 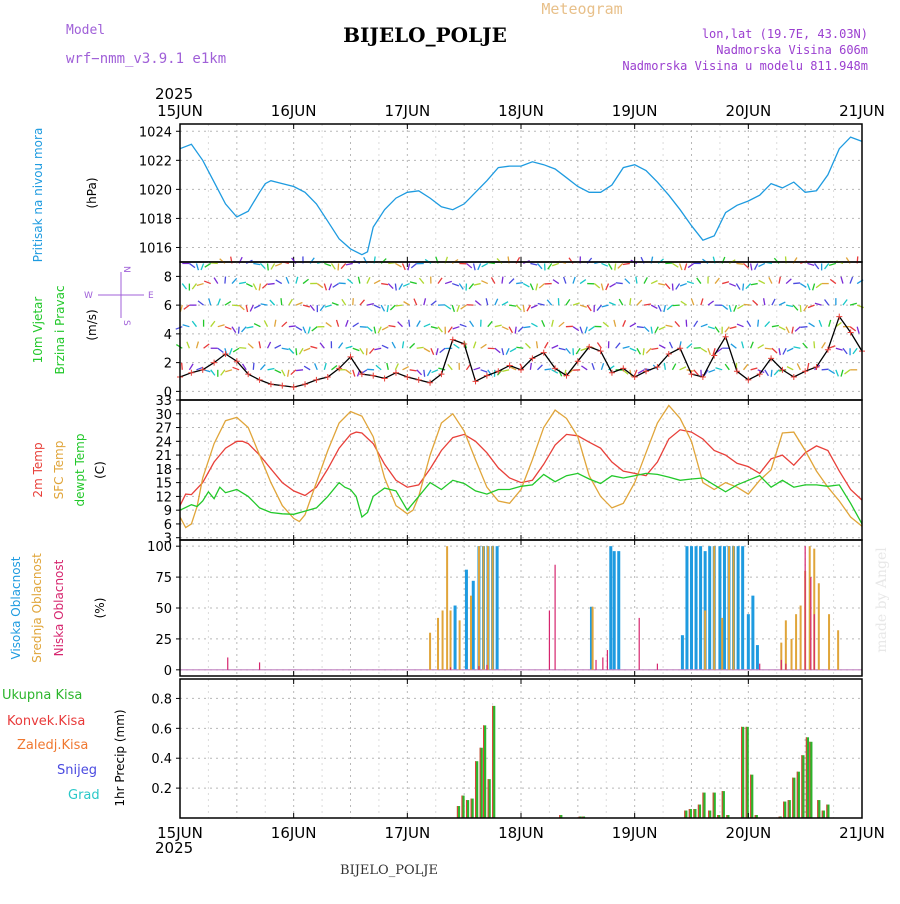 I want to click on ytick-label: 0, so click(x=168, y=671).